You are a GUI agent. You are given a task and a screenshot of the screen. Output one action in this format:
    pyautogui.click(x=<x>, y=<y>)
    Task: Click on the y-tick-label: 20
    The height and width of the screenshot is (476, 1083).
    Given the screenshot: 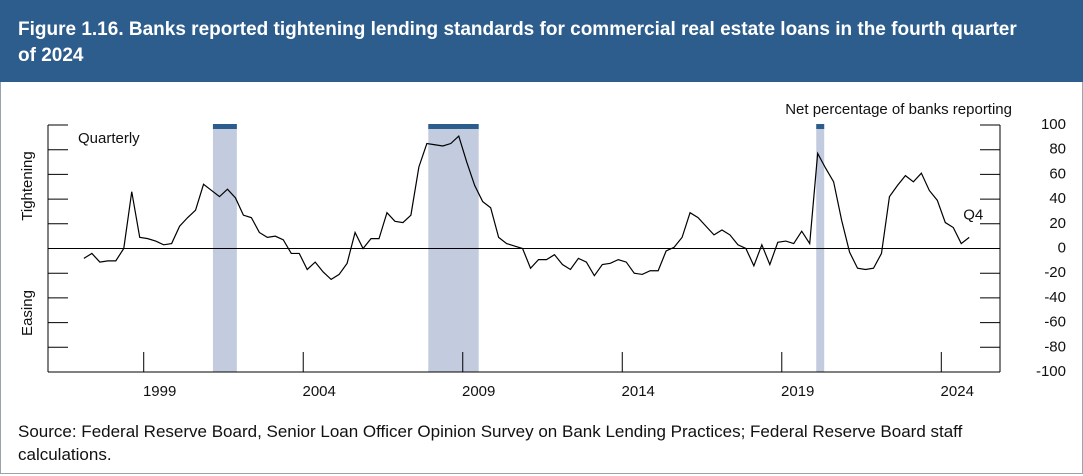 What is the action you would take?
    pyautogui.click(x=1057, y=223)
    